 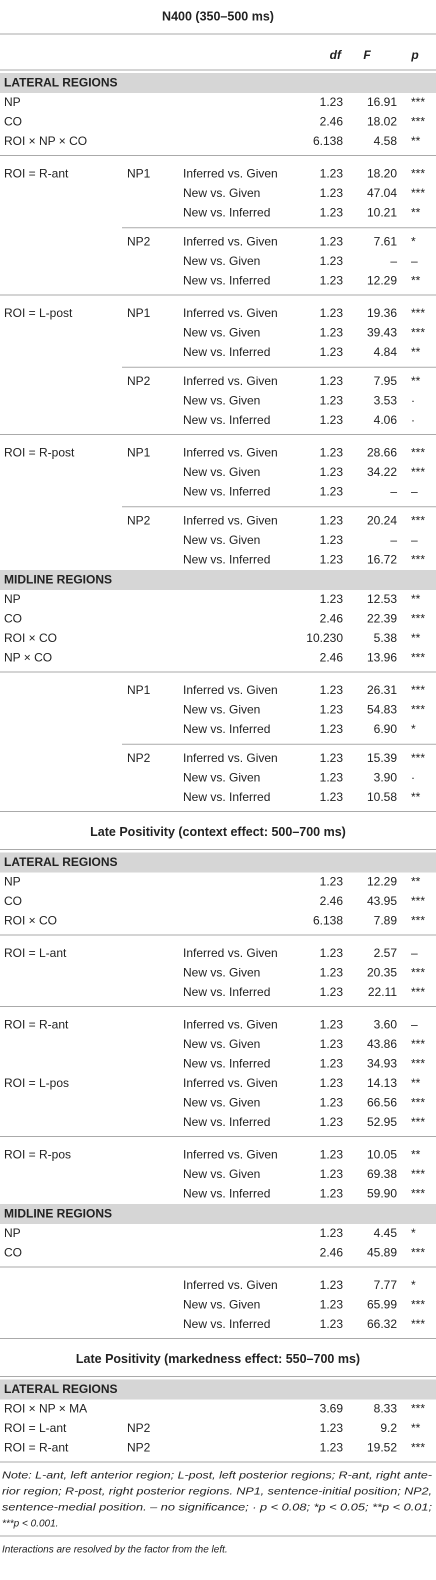 I want to click on cell: 16.91, so click(x=382, y=102).